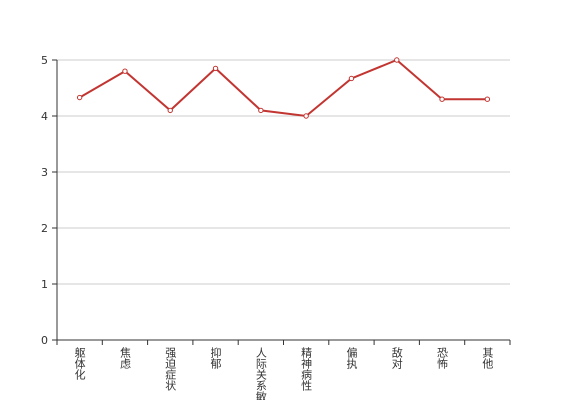  What do you see at coordinates (170, 369) in the screenshot?
I see `x-tick-label: 强迫症状` at bounding box center [170, 369].